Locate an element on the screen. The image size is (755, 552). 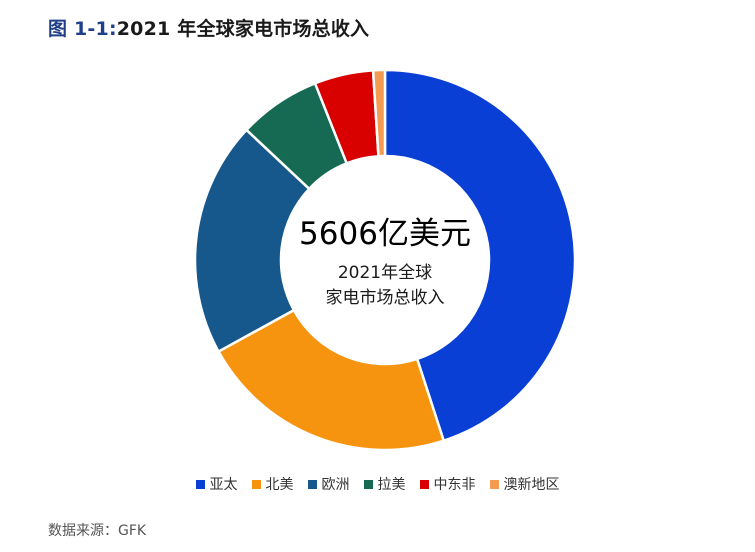
legend-label: 中东非 is located at coordinates (454, 485).